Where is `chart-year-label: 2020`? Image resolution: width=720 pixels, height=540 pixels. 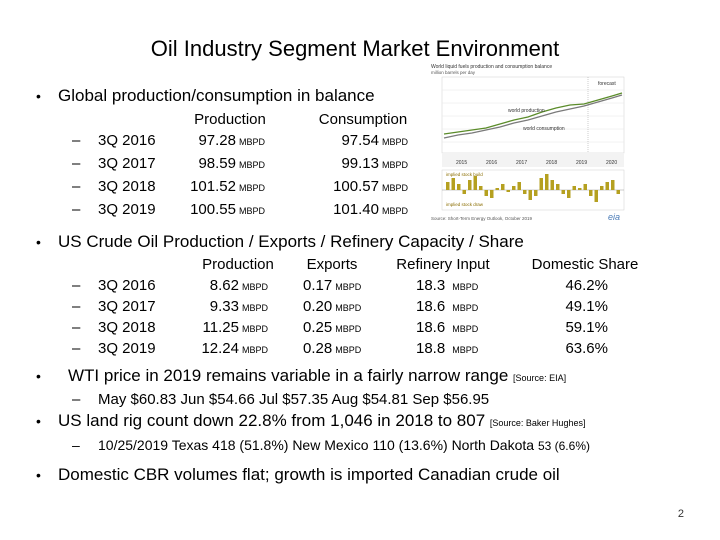 chart-year-label: 2020 is located at coordinates (611, 163).